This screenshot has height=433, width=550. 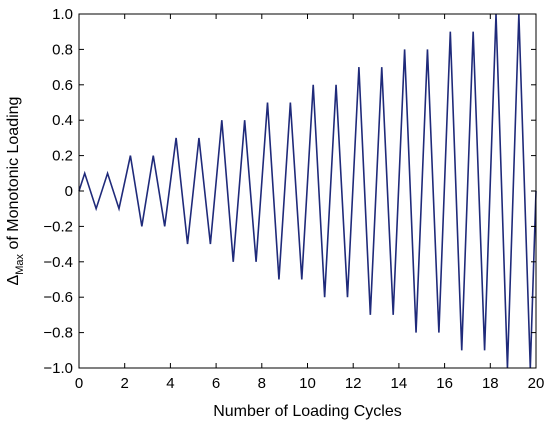 What do you see at coordinates (79, 383) in the screenshot?
I see `x-tick-label: 0` at bounding box center [79, 383].